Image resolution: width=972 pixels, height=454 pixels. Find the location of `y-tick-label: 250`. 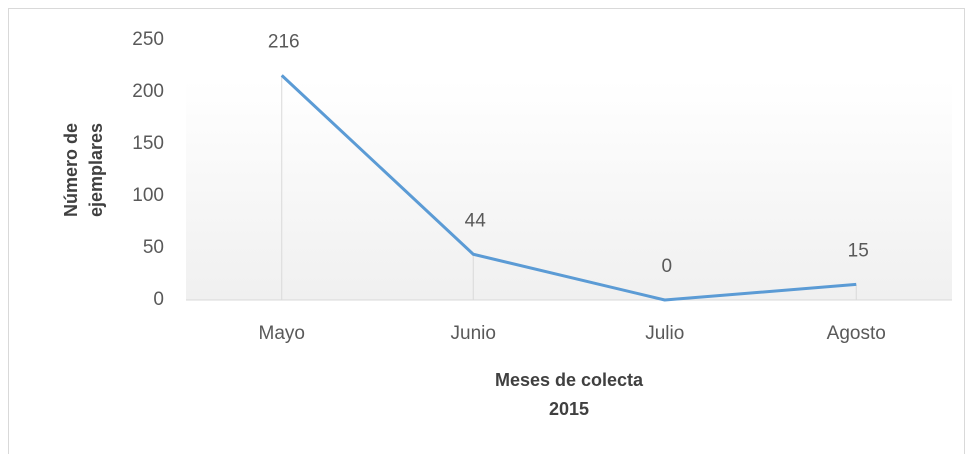

y-tick-label: 250 is located at coordinates (148, 39).